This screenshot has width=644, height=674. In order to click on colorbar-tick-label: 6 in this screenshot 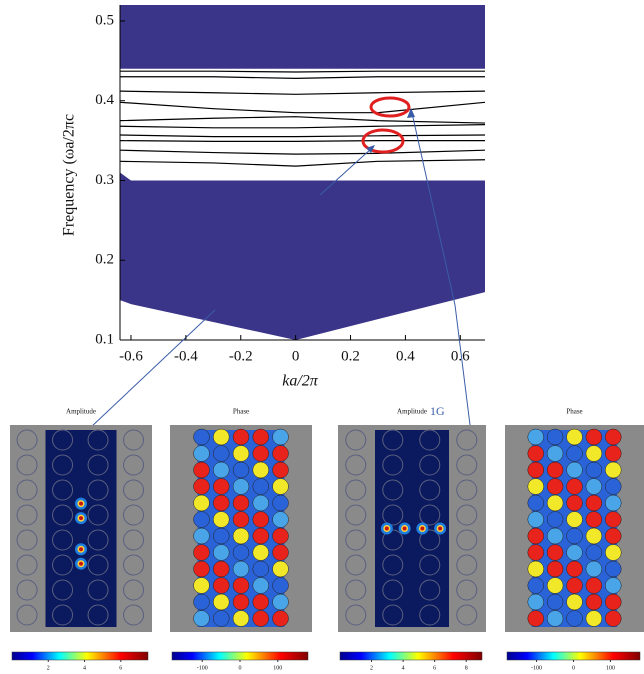, I will do `click(434, 668)`.